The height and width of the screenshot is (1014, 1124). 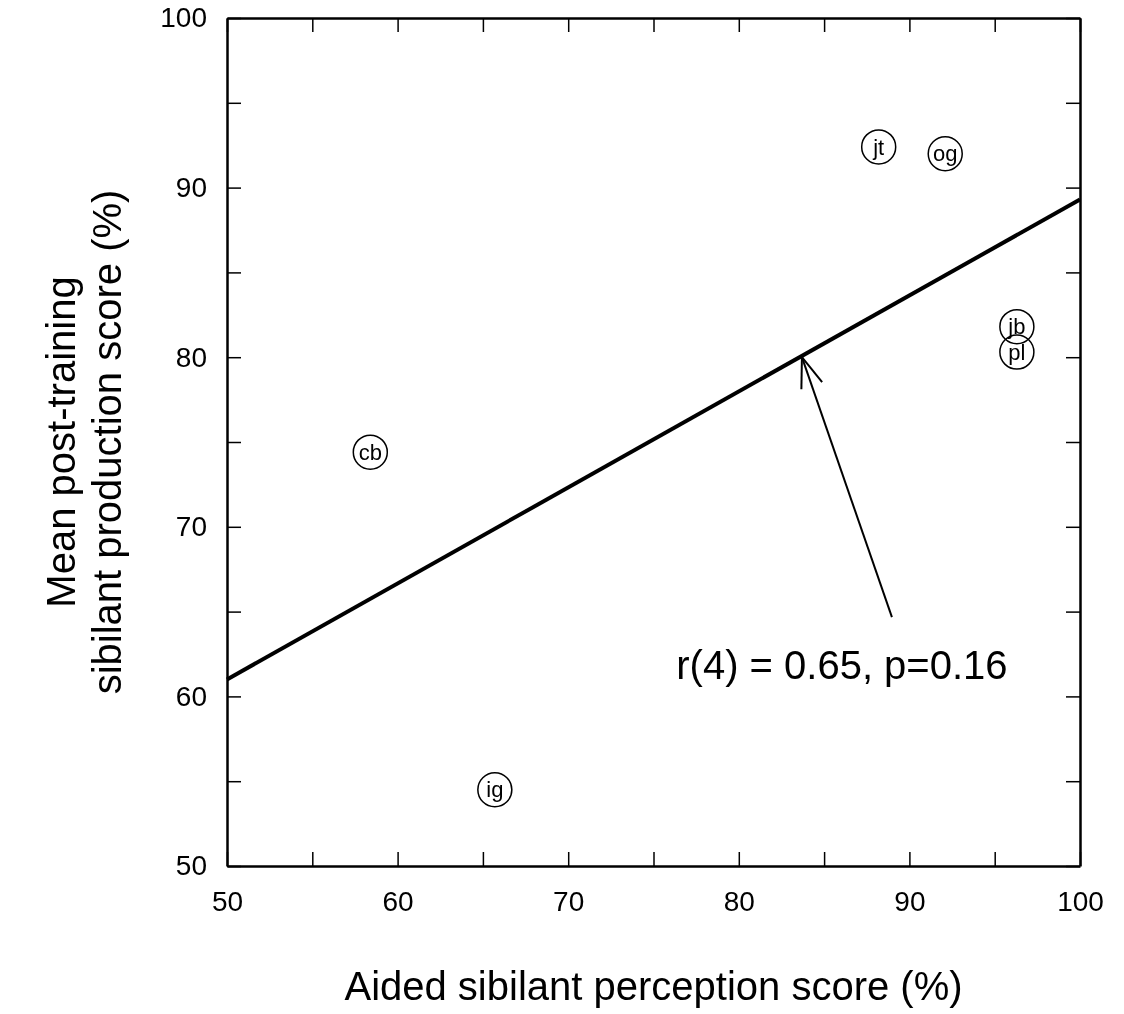 What do you see at coordinates (183, 18) in the screenshot?
I see `y-tick-label: 100` at bounding box center [183, 18].